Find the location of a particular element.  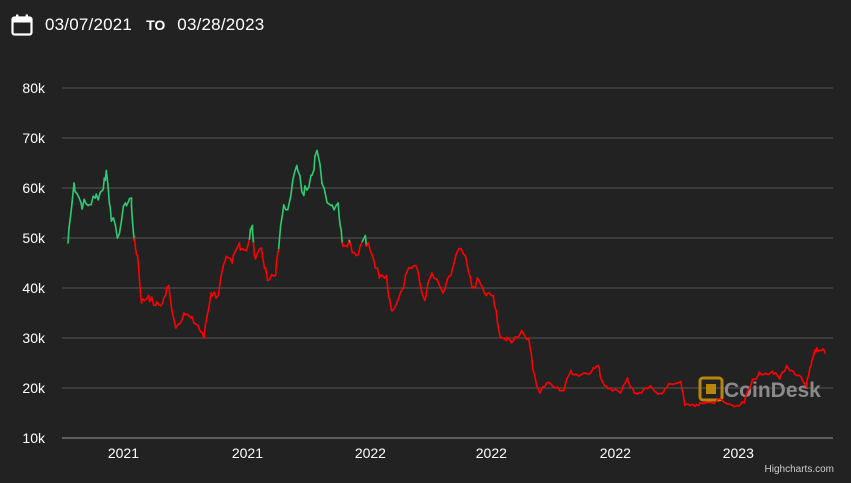

y-tick-label: 10k is located at coordinates (34, 438).